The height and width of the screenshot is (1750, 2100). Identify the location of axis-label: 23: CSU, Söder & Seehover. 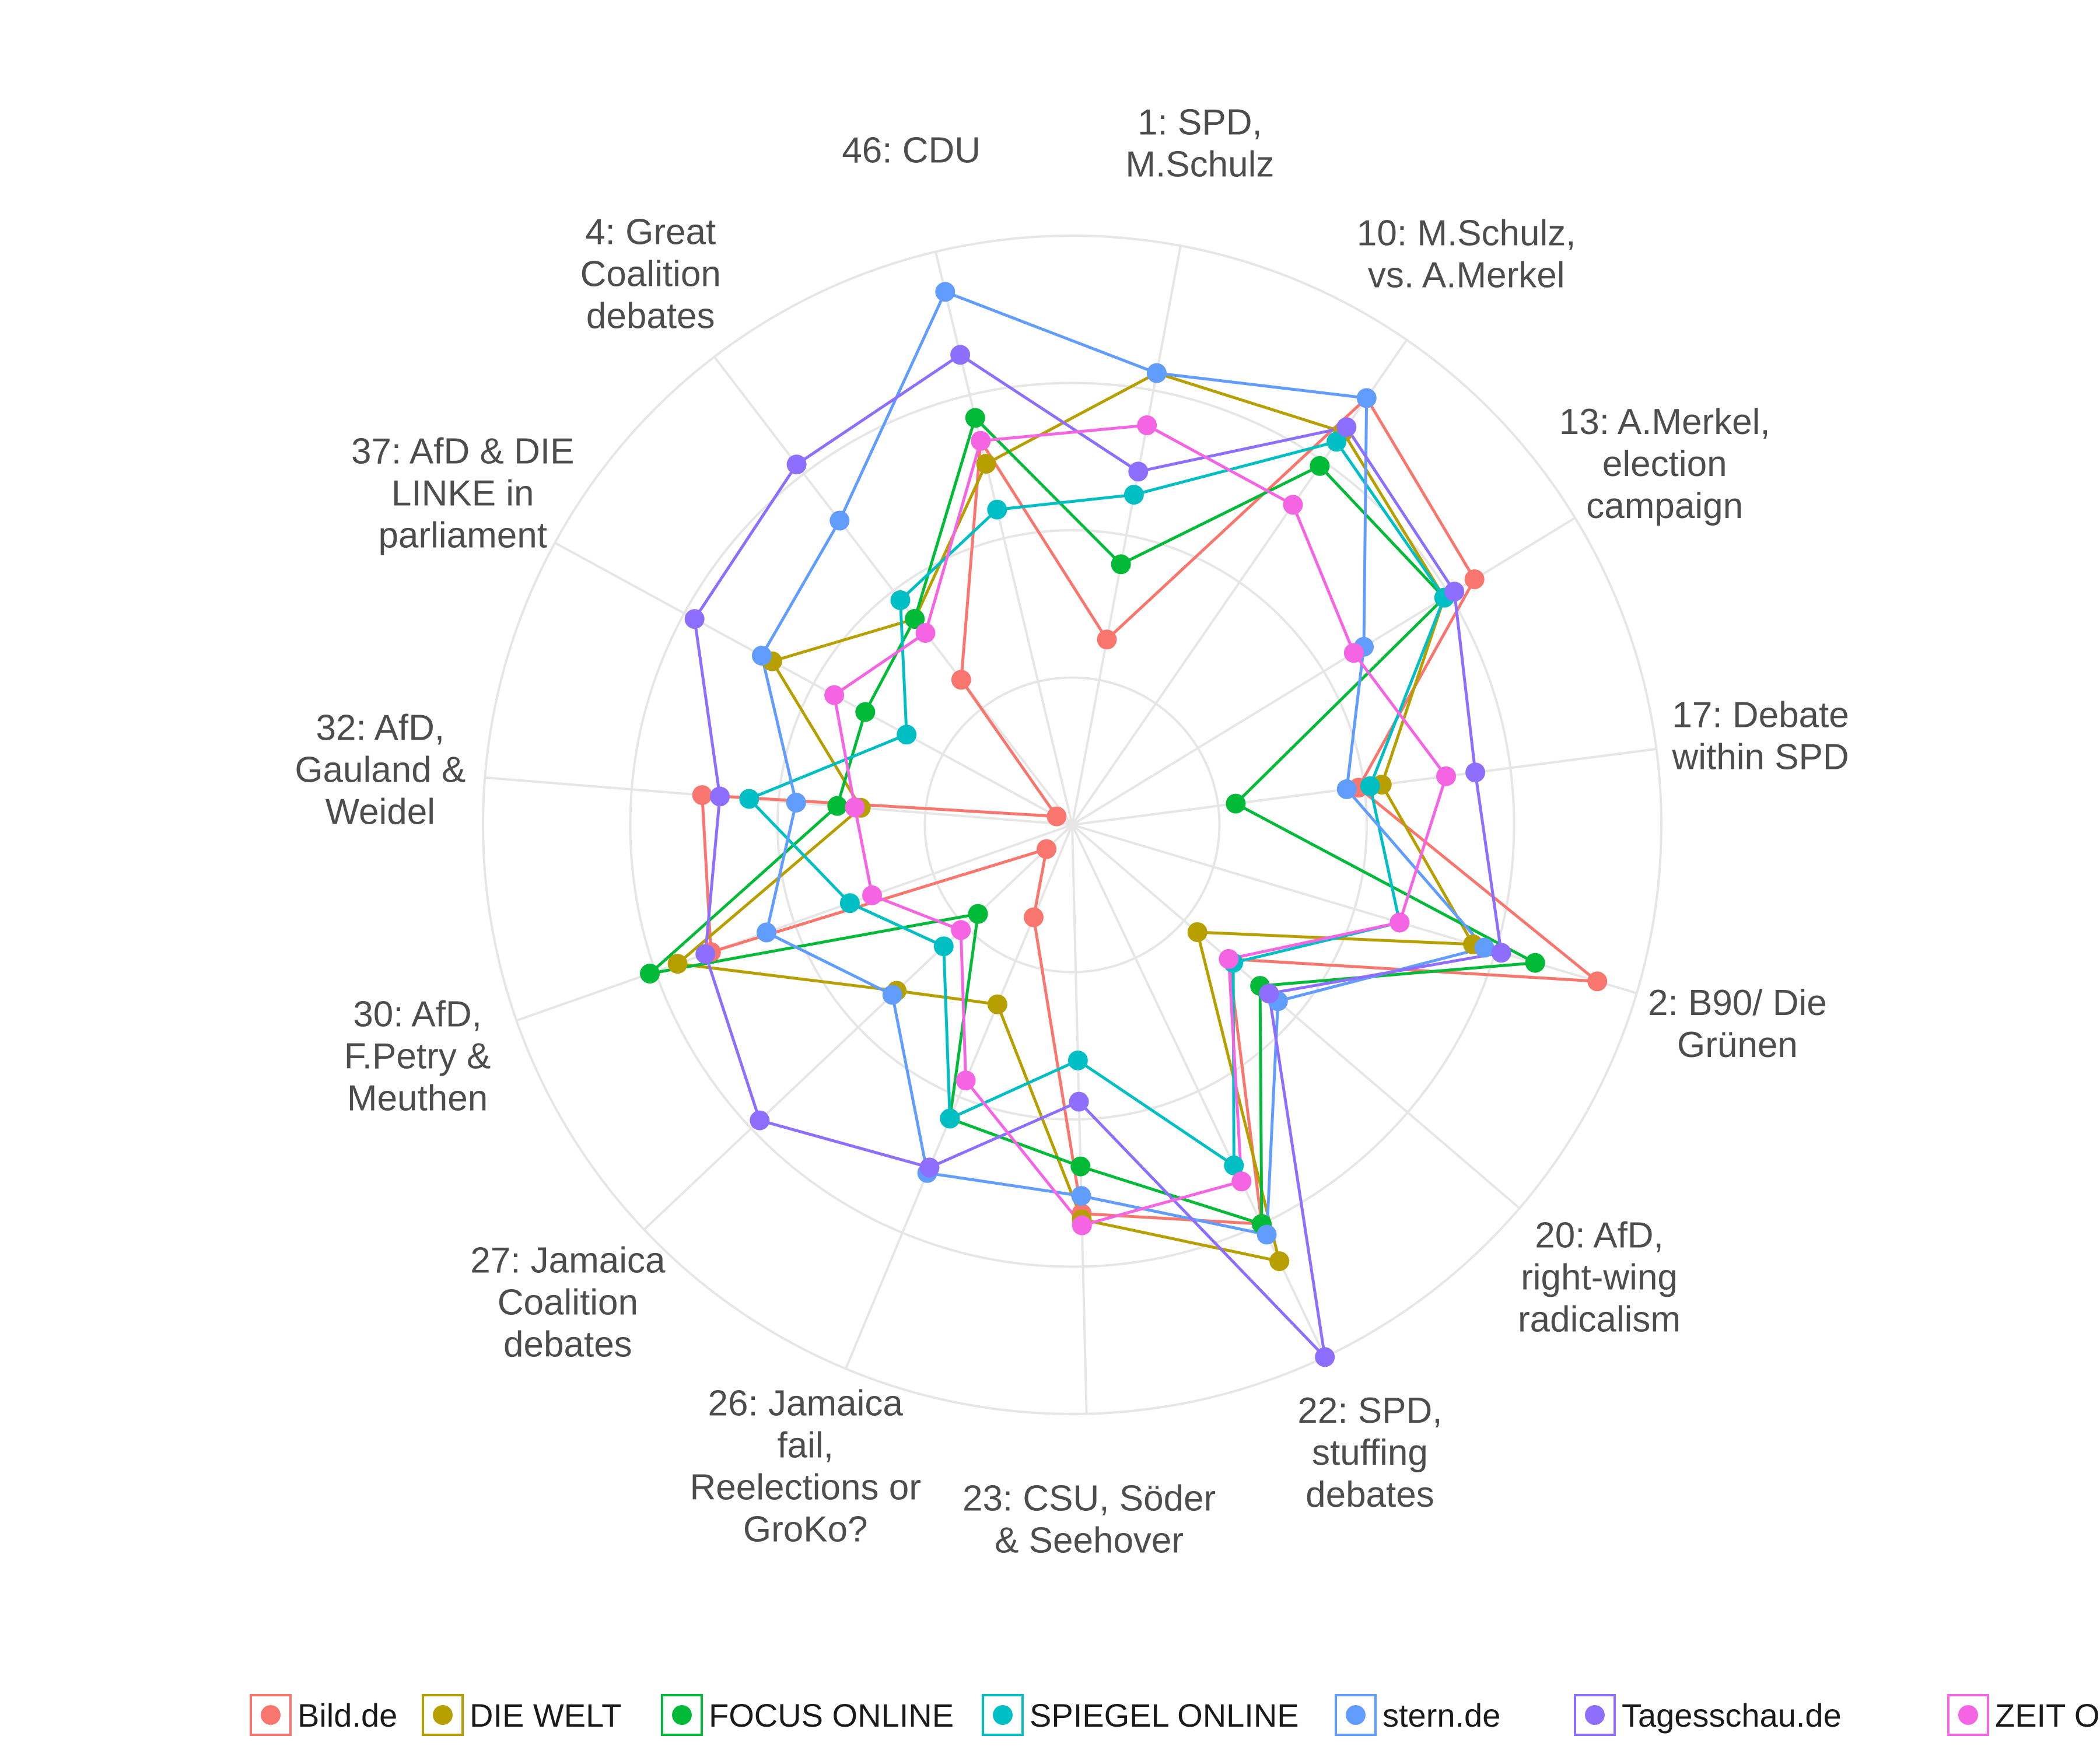
(1089, 1520).